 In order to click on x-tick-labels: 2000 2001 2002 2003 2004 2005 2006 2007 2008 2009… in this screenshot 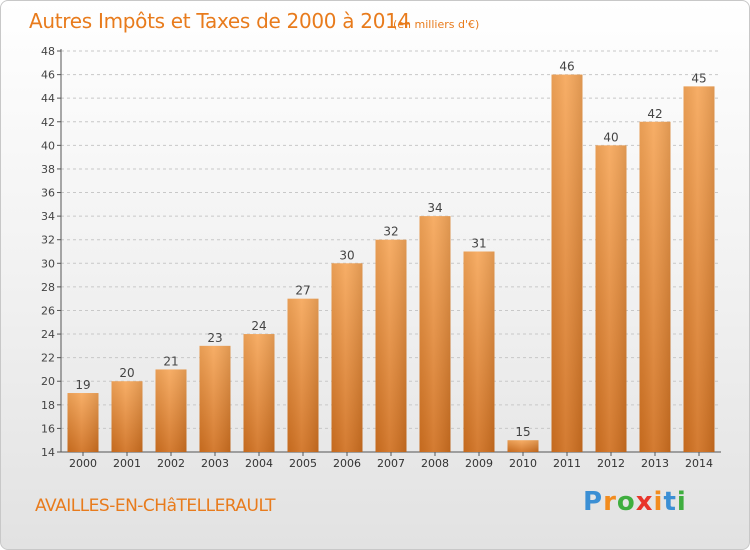, I will do `click(391, 461)`.